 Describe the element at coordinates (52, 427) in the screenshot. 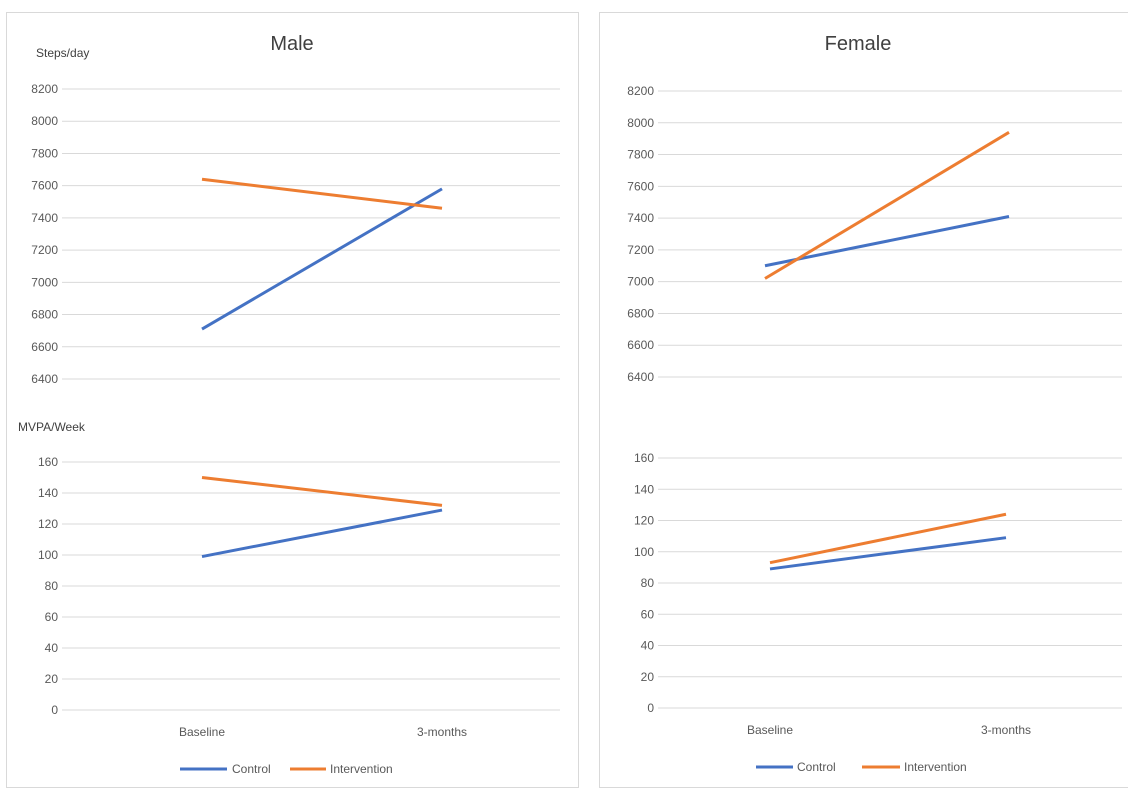

I see `y-axis-label: MVPA/Week` at that location.